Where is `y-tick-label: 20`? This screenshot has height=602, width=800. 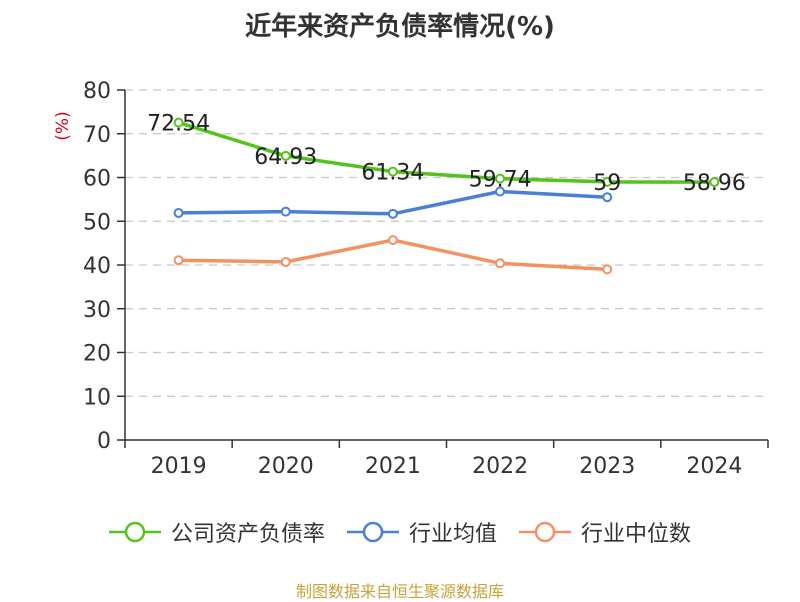
y-tick-label: 20 is located at coordinates (97, 354).